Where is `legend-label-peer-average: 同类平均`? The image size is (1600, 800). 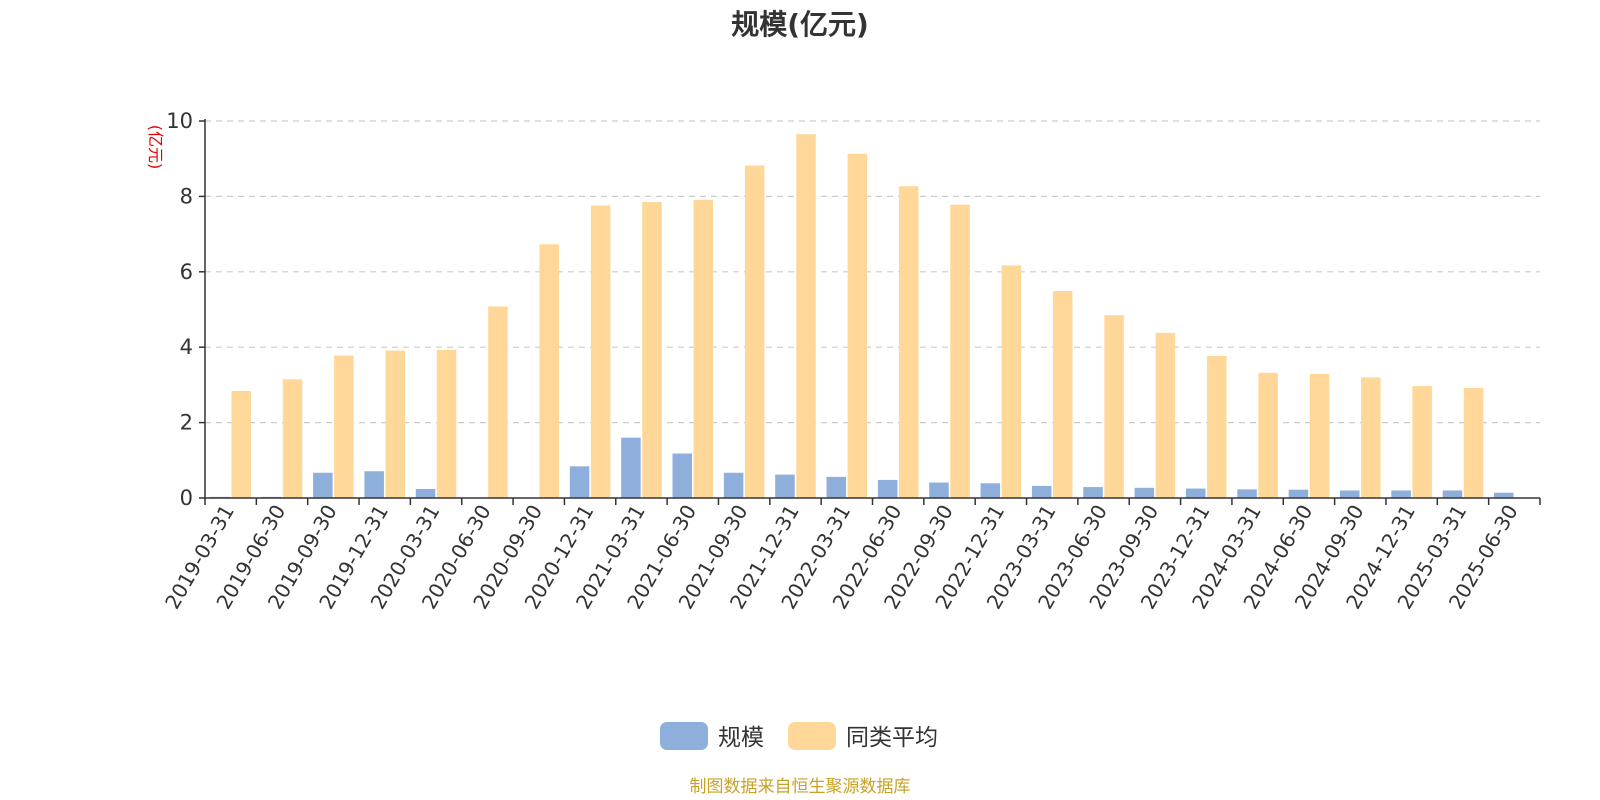 legend-label-peer-average: 同类平均 is located at coordinates (892, 738).